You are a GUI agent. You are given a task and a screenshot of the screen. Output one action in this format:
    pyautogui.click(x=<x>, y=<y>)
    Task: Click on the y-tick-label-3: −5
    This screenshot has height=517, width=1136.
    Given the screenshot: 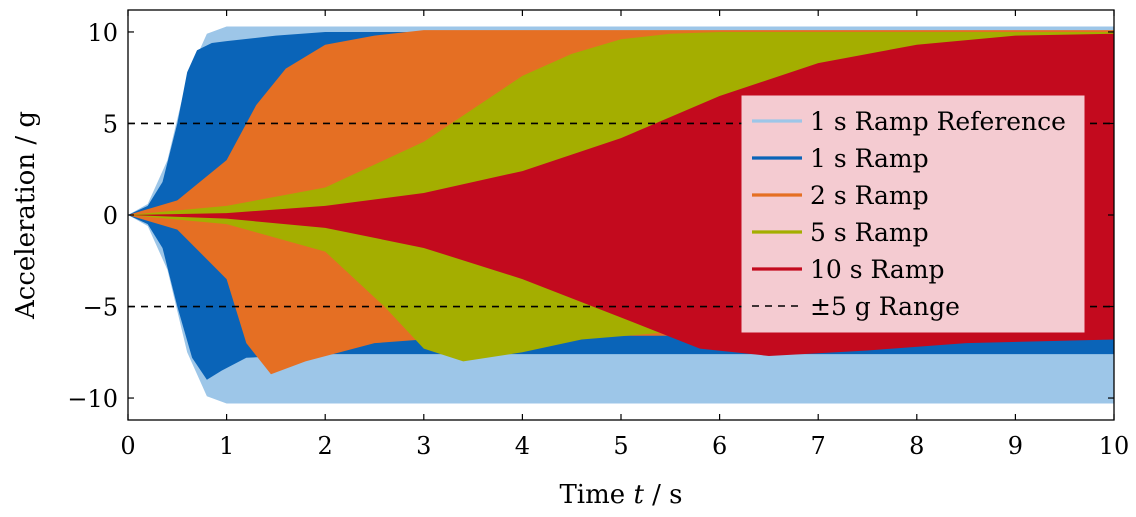 What is the action you would take?
    pyautogui.click(x=100, y=308)
    